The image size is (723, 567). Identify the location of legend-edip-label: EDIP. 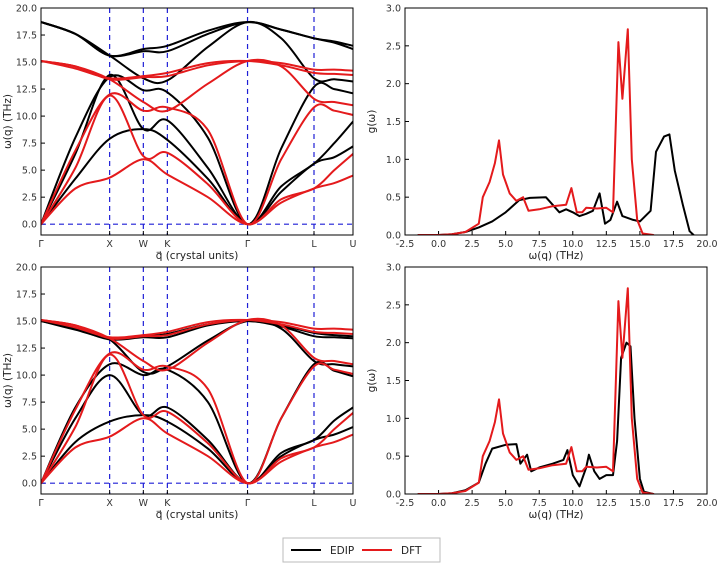
(342, 551).